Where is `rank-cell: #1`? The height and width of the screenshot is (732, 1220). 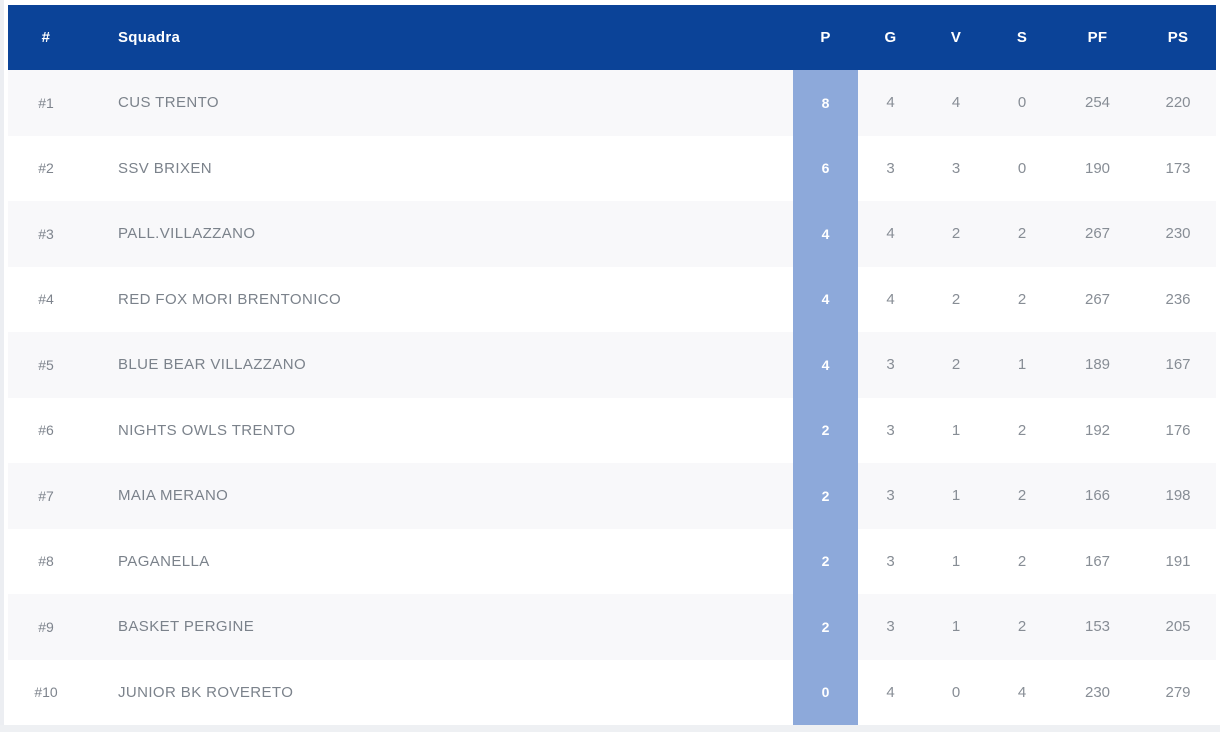 rank-cell: #1 is located at coordinates (46, 102).